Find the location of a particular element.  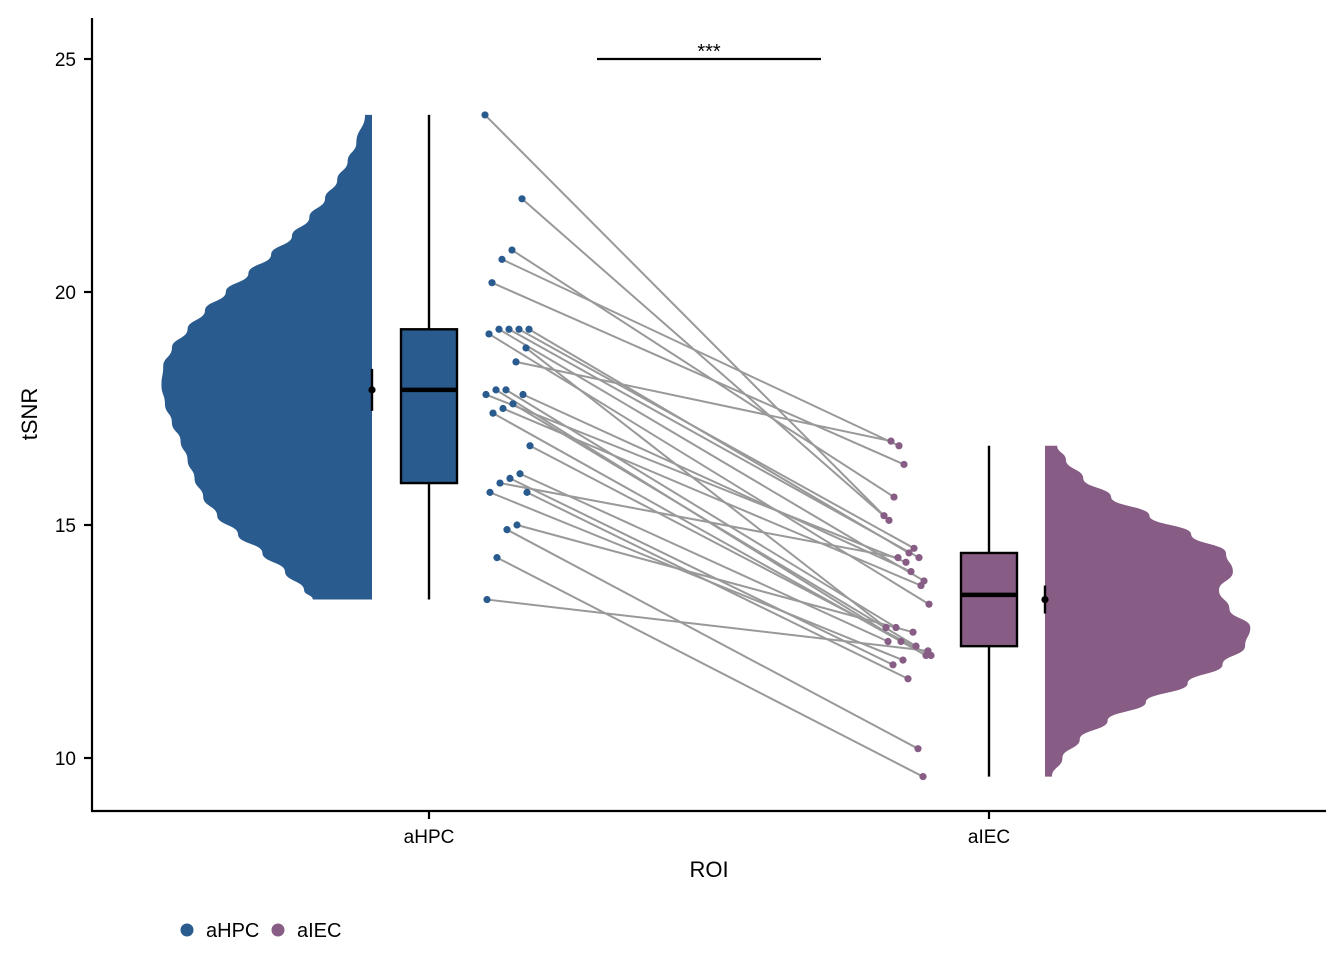

y-tick-label: 25 is located at coordinates (65, 60).